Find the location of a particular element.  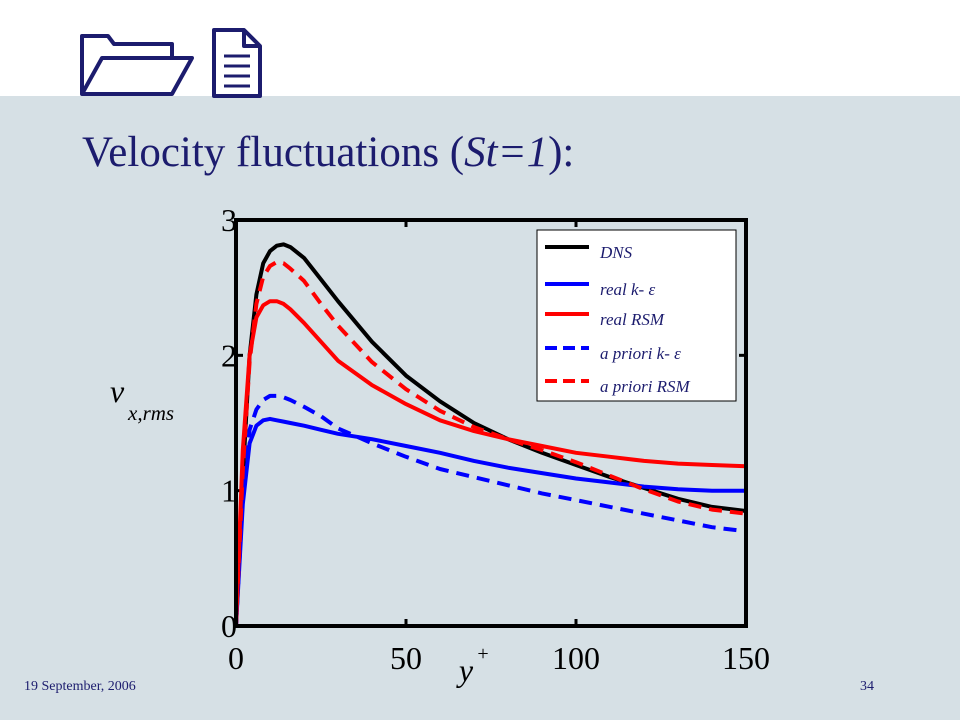

document-icon is located at coordinates (237, 63).